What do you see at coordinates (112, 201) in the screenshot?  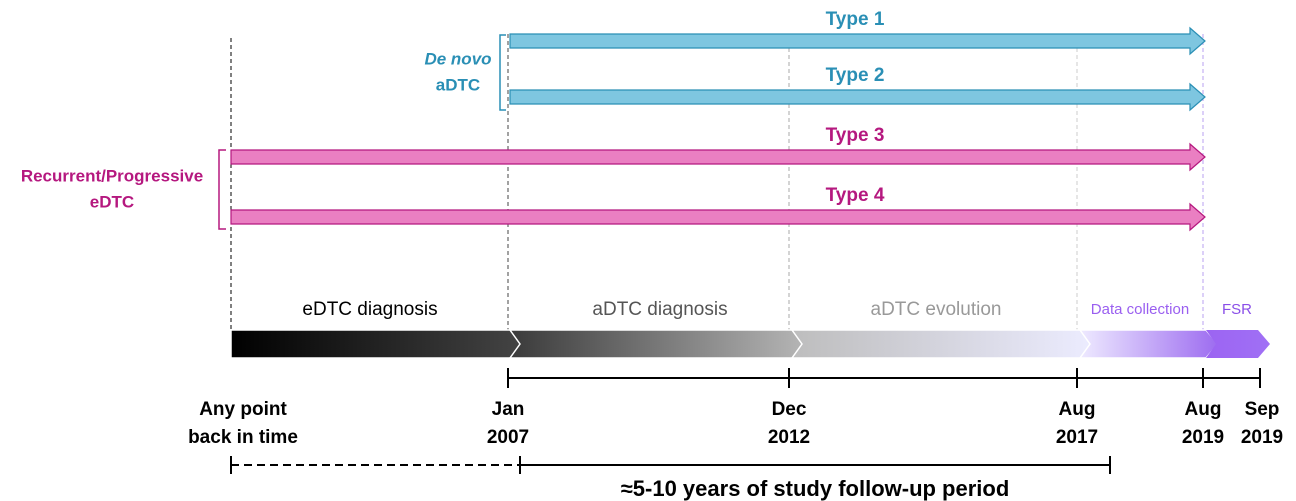 I see `group-label: eDTC` at bounding box center [112, 201].